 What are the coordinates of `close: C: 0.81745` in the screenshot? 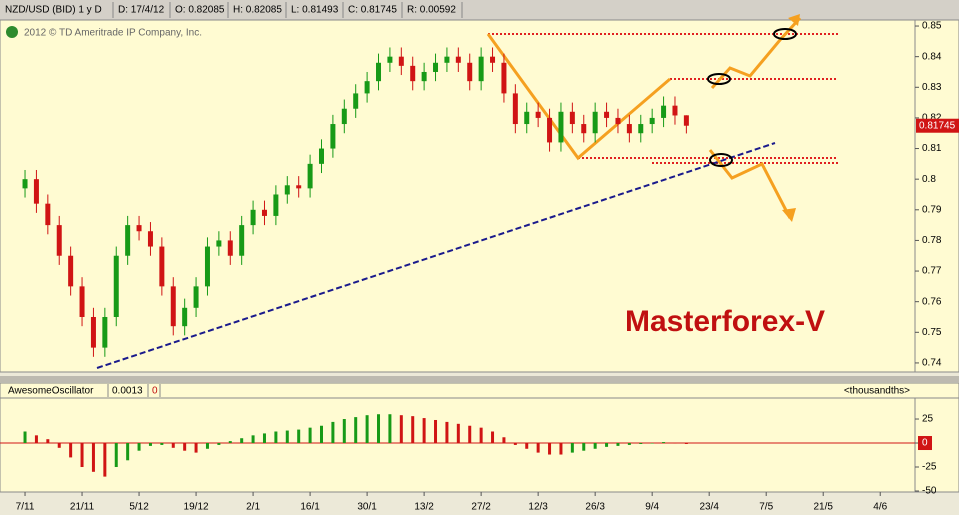 It's located at (372, 10).